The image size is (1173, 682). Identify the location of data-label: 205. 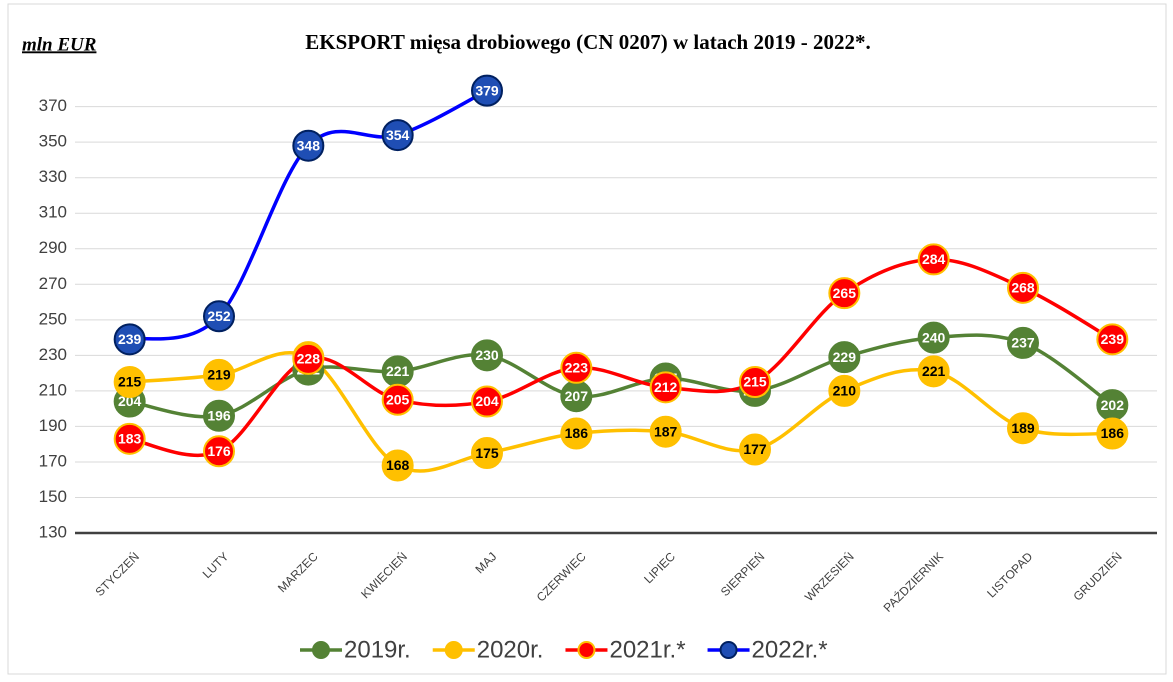
(398, 399).